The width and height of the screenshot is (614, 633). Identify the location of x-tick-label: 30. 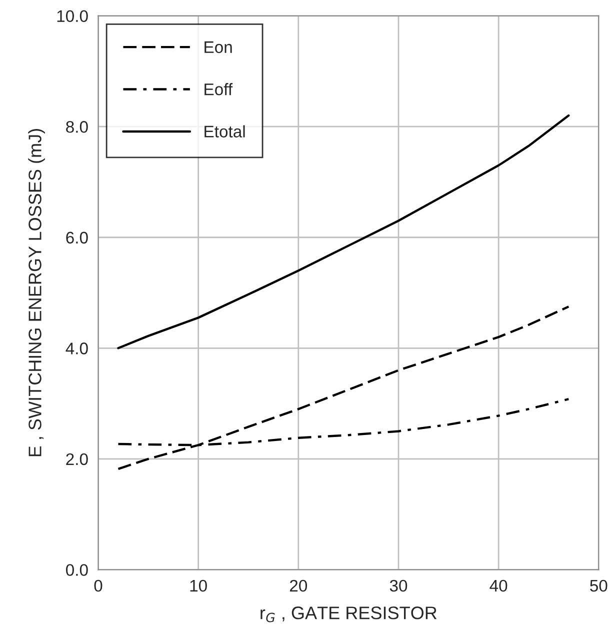
(399, 586).